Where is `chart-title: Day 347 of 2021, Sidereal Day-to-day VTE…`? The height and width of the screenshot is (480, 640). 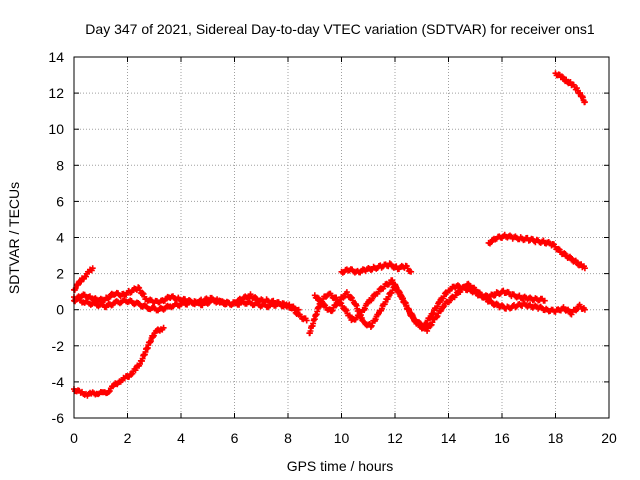
chart-title: Day 347 of 2021, Sidereal Day-to-day VTE… is located at coordinates (340, 29).